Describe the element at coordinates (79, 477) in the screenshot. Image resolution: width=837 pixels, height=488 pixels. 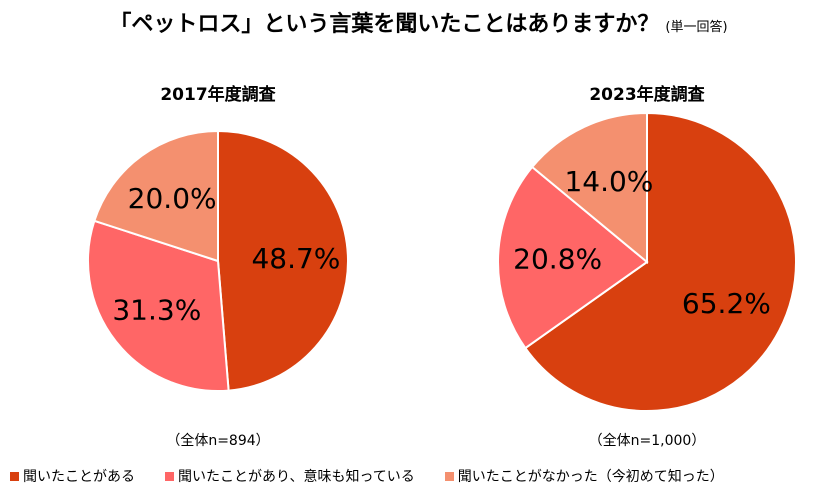
I see `legend-label: 聞いたことがある` at that location.